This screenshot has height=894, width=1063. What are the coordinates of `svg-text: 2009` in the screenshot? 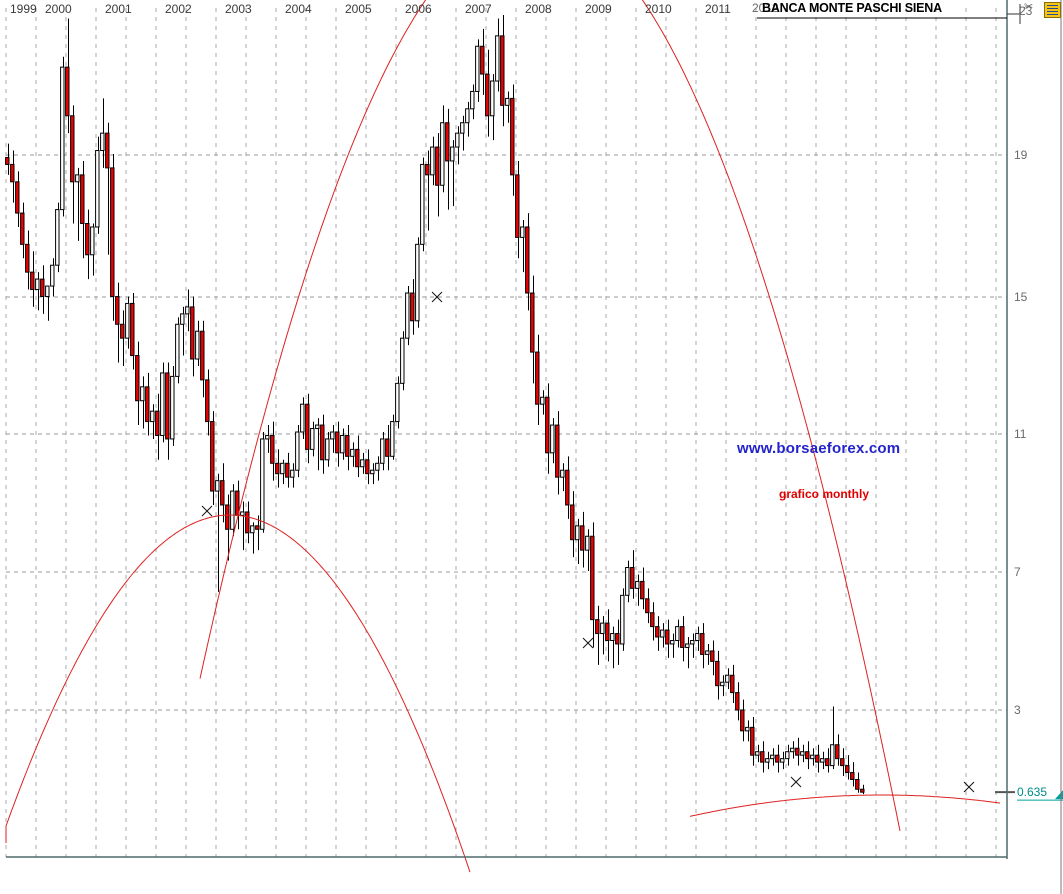 It's located at (598, 9).